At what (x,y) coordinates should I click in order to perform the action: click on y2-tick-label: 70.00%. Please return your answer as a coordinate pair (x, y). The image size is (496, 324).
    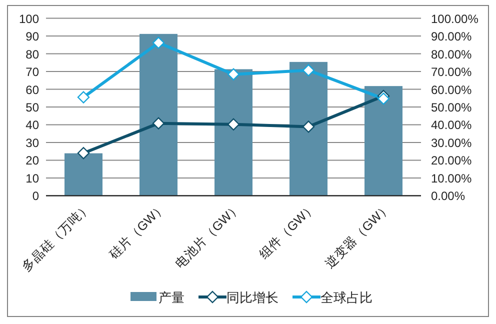
    Looking at the image, I should click on (451, 72).